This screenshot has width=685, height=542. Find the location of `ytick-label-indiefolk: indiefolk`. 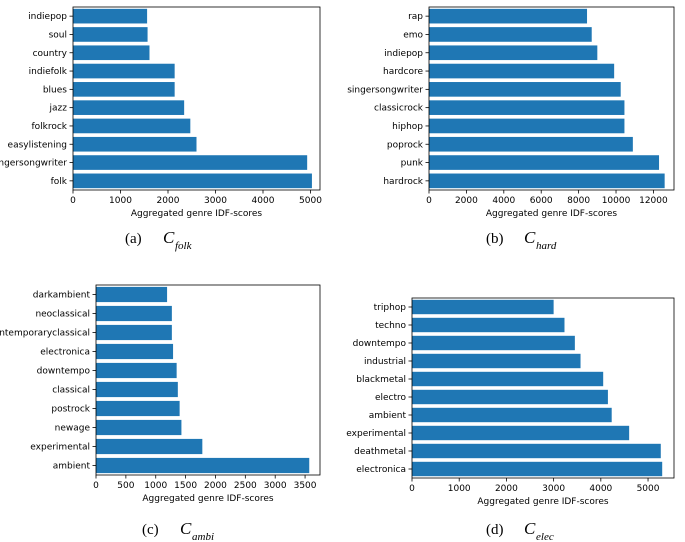

ytick-label-indiefolk: indiefolk is located at coordinates (48, 72).